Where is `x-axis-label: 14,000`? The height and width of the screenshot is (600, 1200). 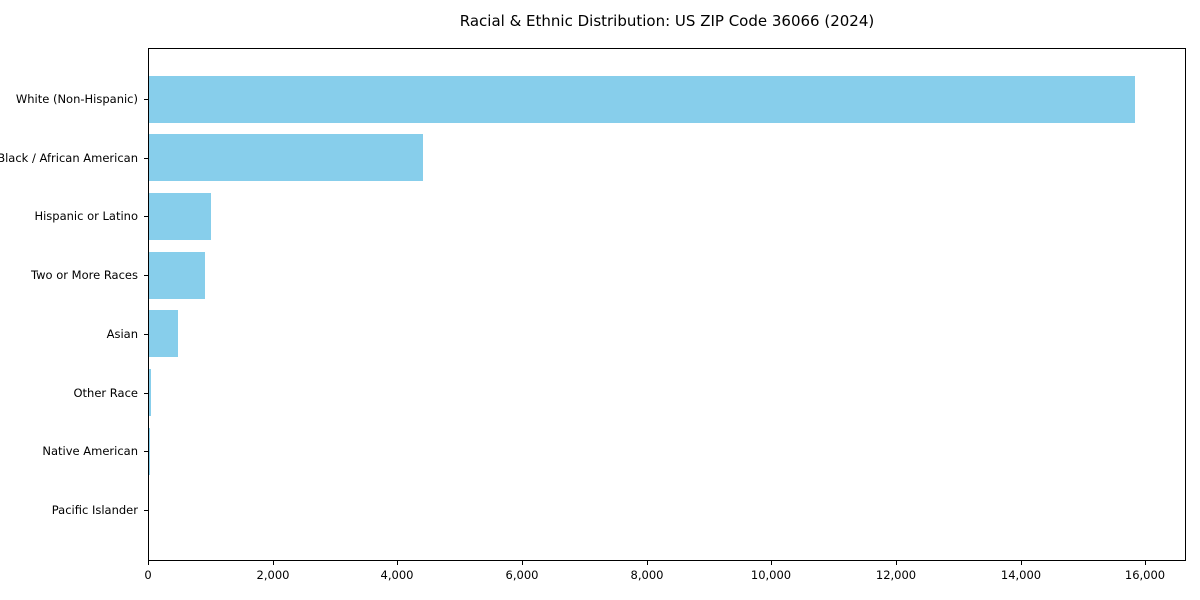
x-axis-label: 14,000 is located at coordinates (1021, 575).